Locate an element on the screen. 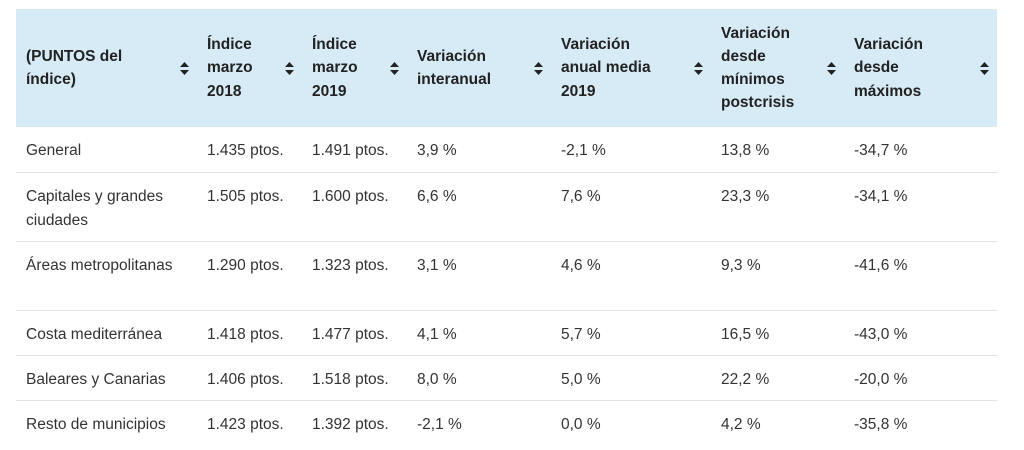  column-header-region: (PUNTOS del índice) is located at coordinates (106, 68).